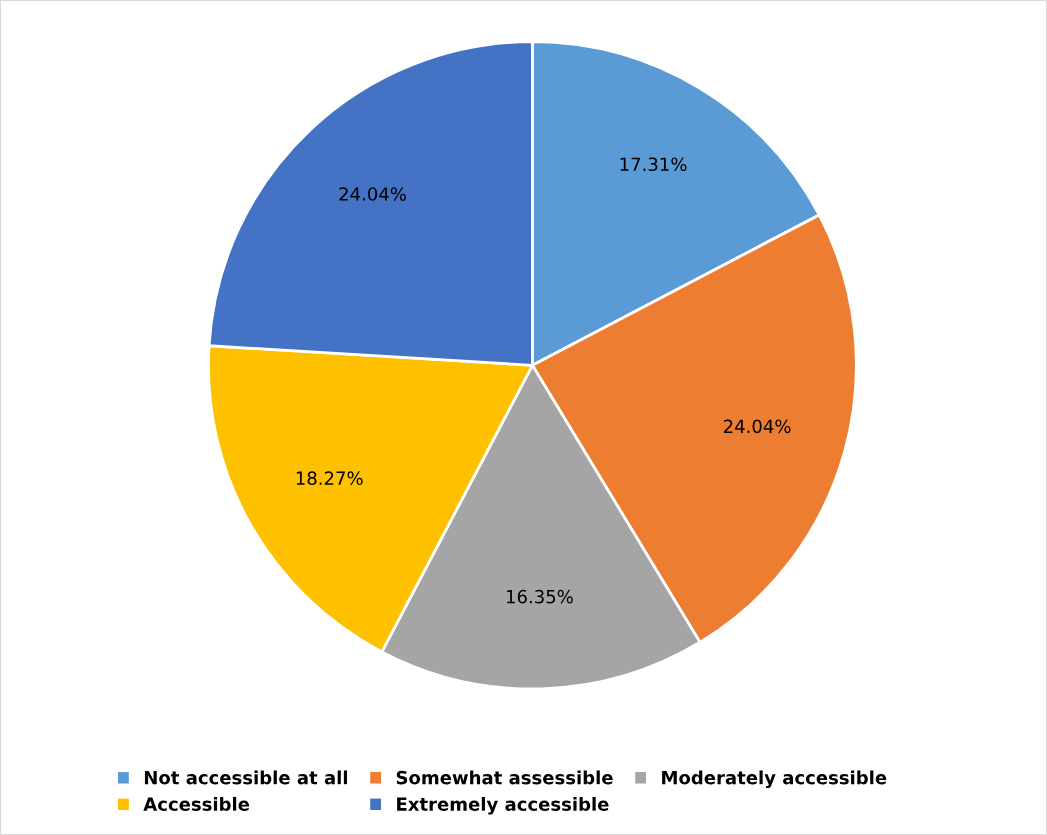 The width and height of the screenshot is (1047, 835). What do you see at coordinates (503, 805) in the screenshot?
I see `legend-label: Extremely accessible` at bounding box center [503, 805].